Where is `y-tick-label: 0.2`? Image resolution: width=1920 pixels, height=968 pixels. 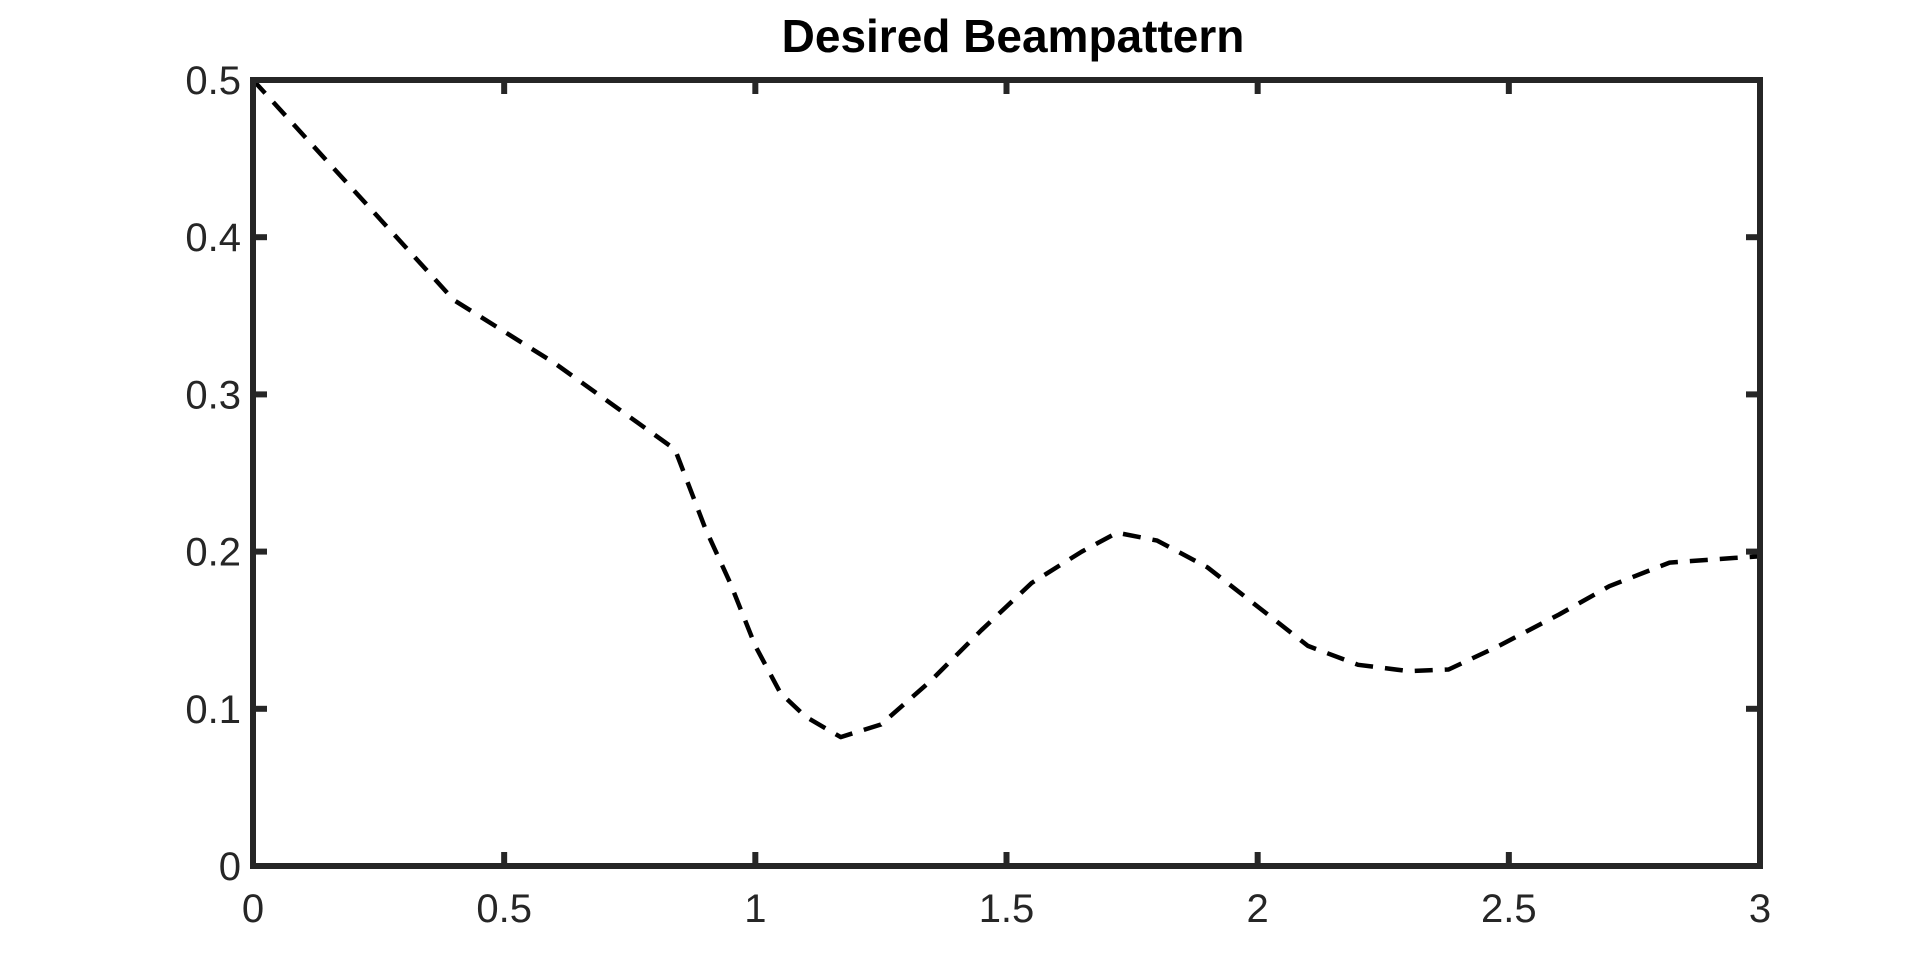
y-tick-label: 0.2 is located at coordinates (213, 553).